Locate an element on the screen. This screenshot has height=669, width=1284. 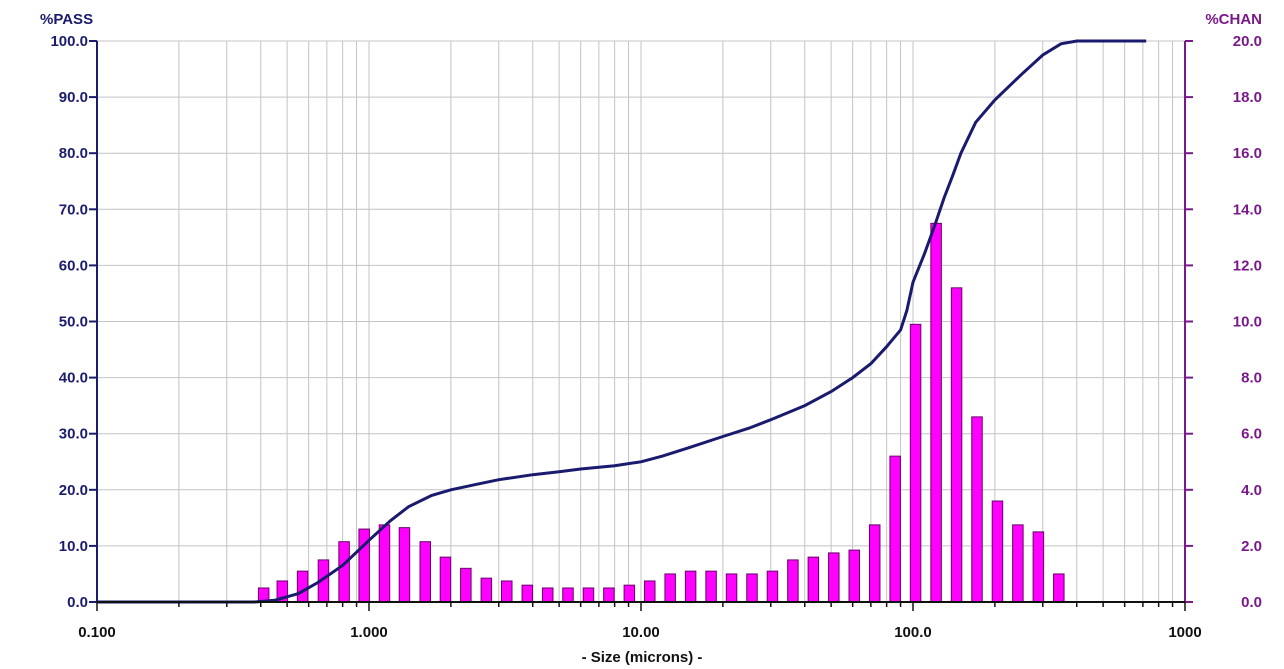
right-tick-label: 2.0 is located at coordinates (1251, 546).